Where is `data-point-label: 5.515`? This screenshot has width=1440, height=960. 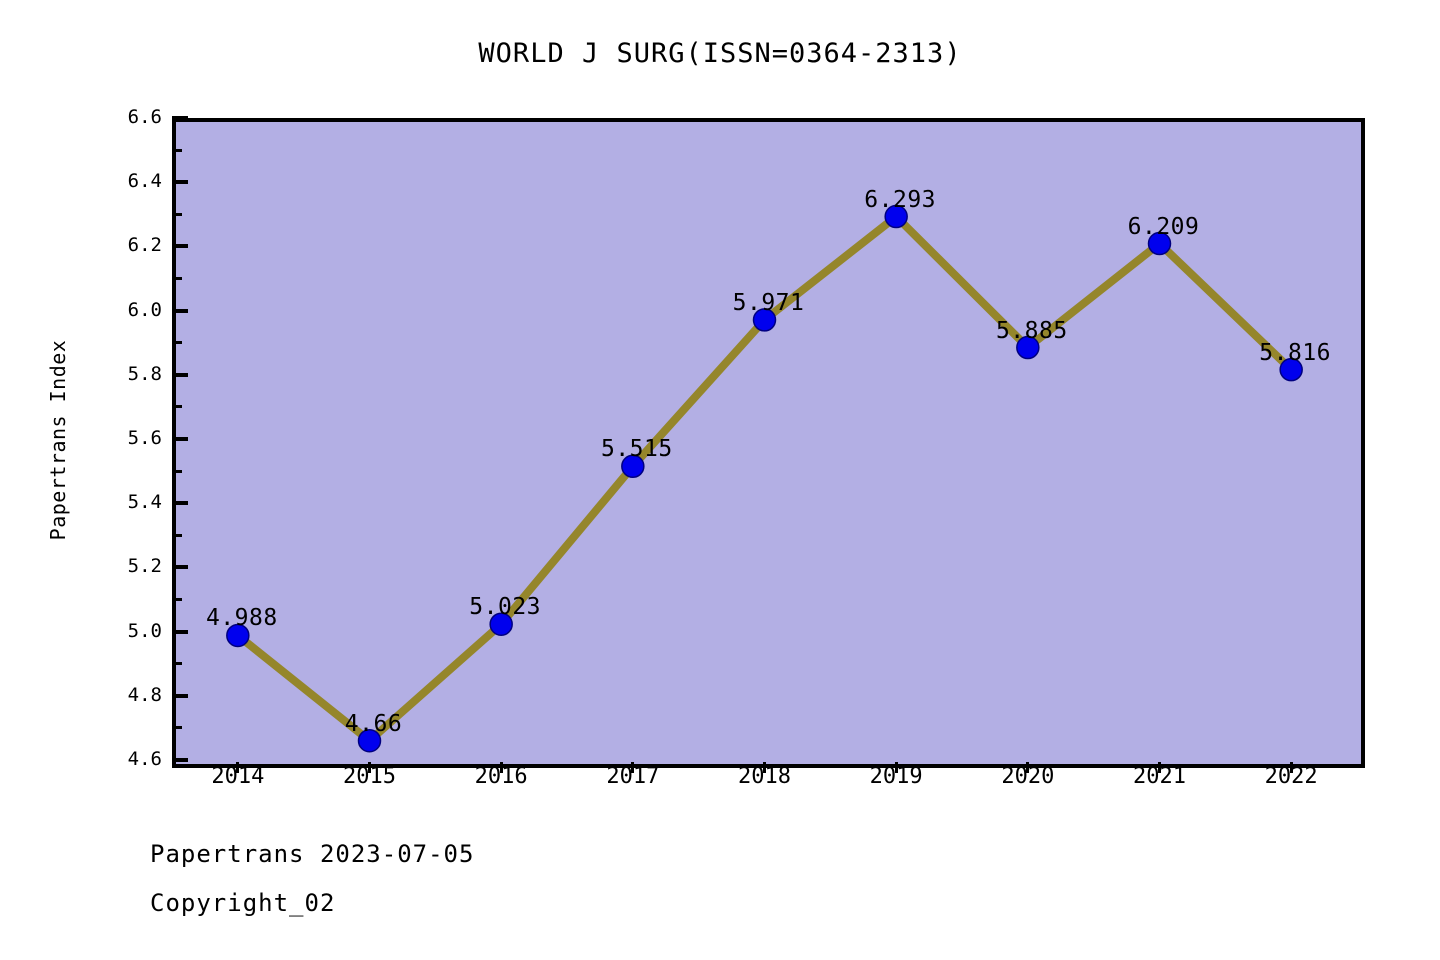
data-point-label: 5.515 is located at coordinates (636, 449).